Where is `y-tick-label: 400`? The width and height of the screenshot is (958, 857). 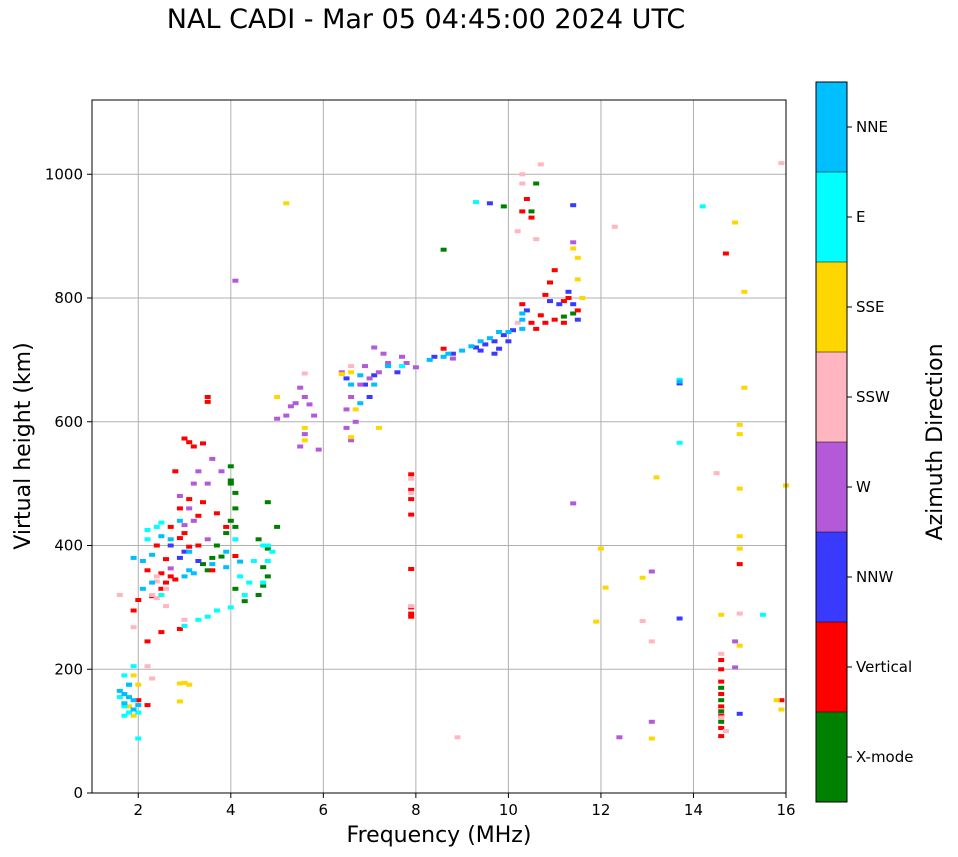 y-tick-label: 400 is located at coordinates (68, 546).